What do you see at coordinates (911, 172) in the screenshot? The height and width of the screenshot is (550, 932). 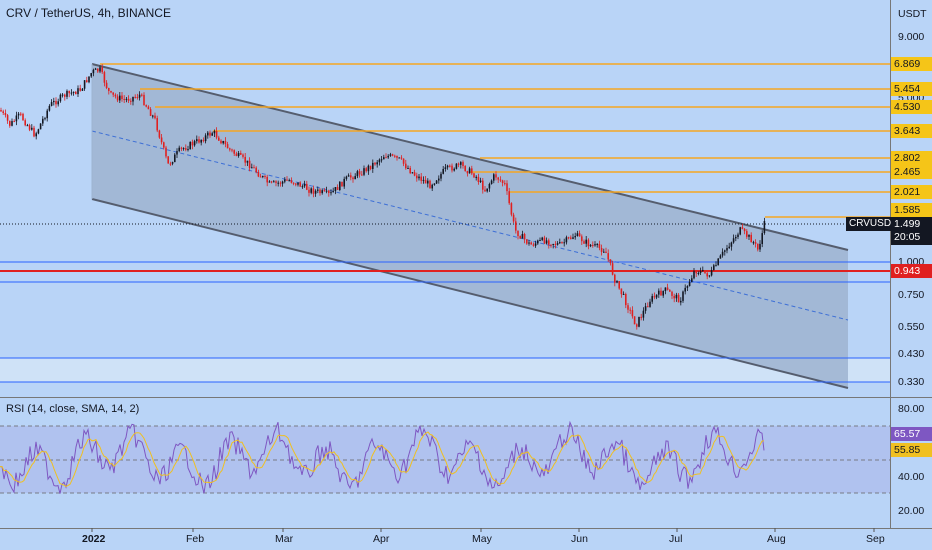 I see `level-tag: 2.465` at bounding box center [911, 172].